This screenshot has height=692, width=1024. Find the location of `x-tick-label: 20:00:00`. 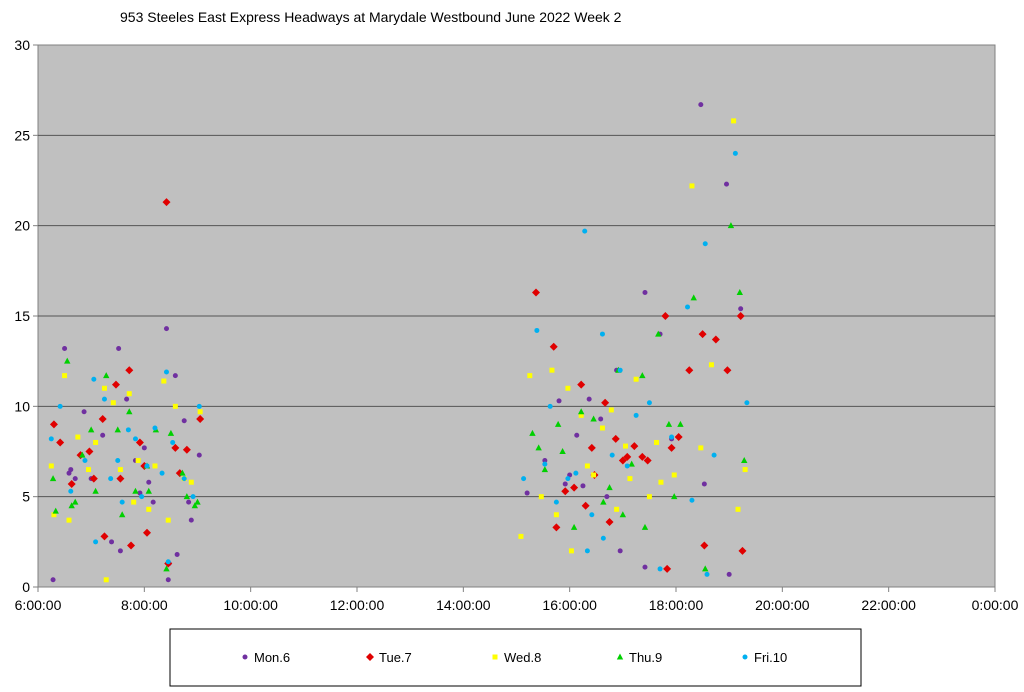

x-tick-label: 20:00:00 is located at coordinates (782, 605).